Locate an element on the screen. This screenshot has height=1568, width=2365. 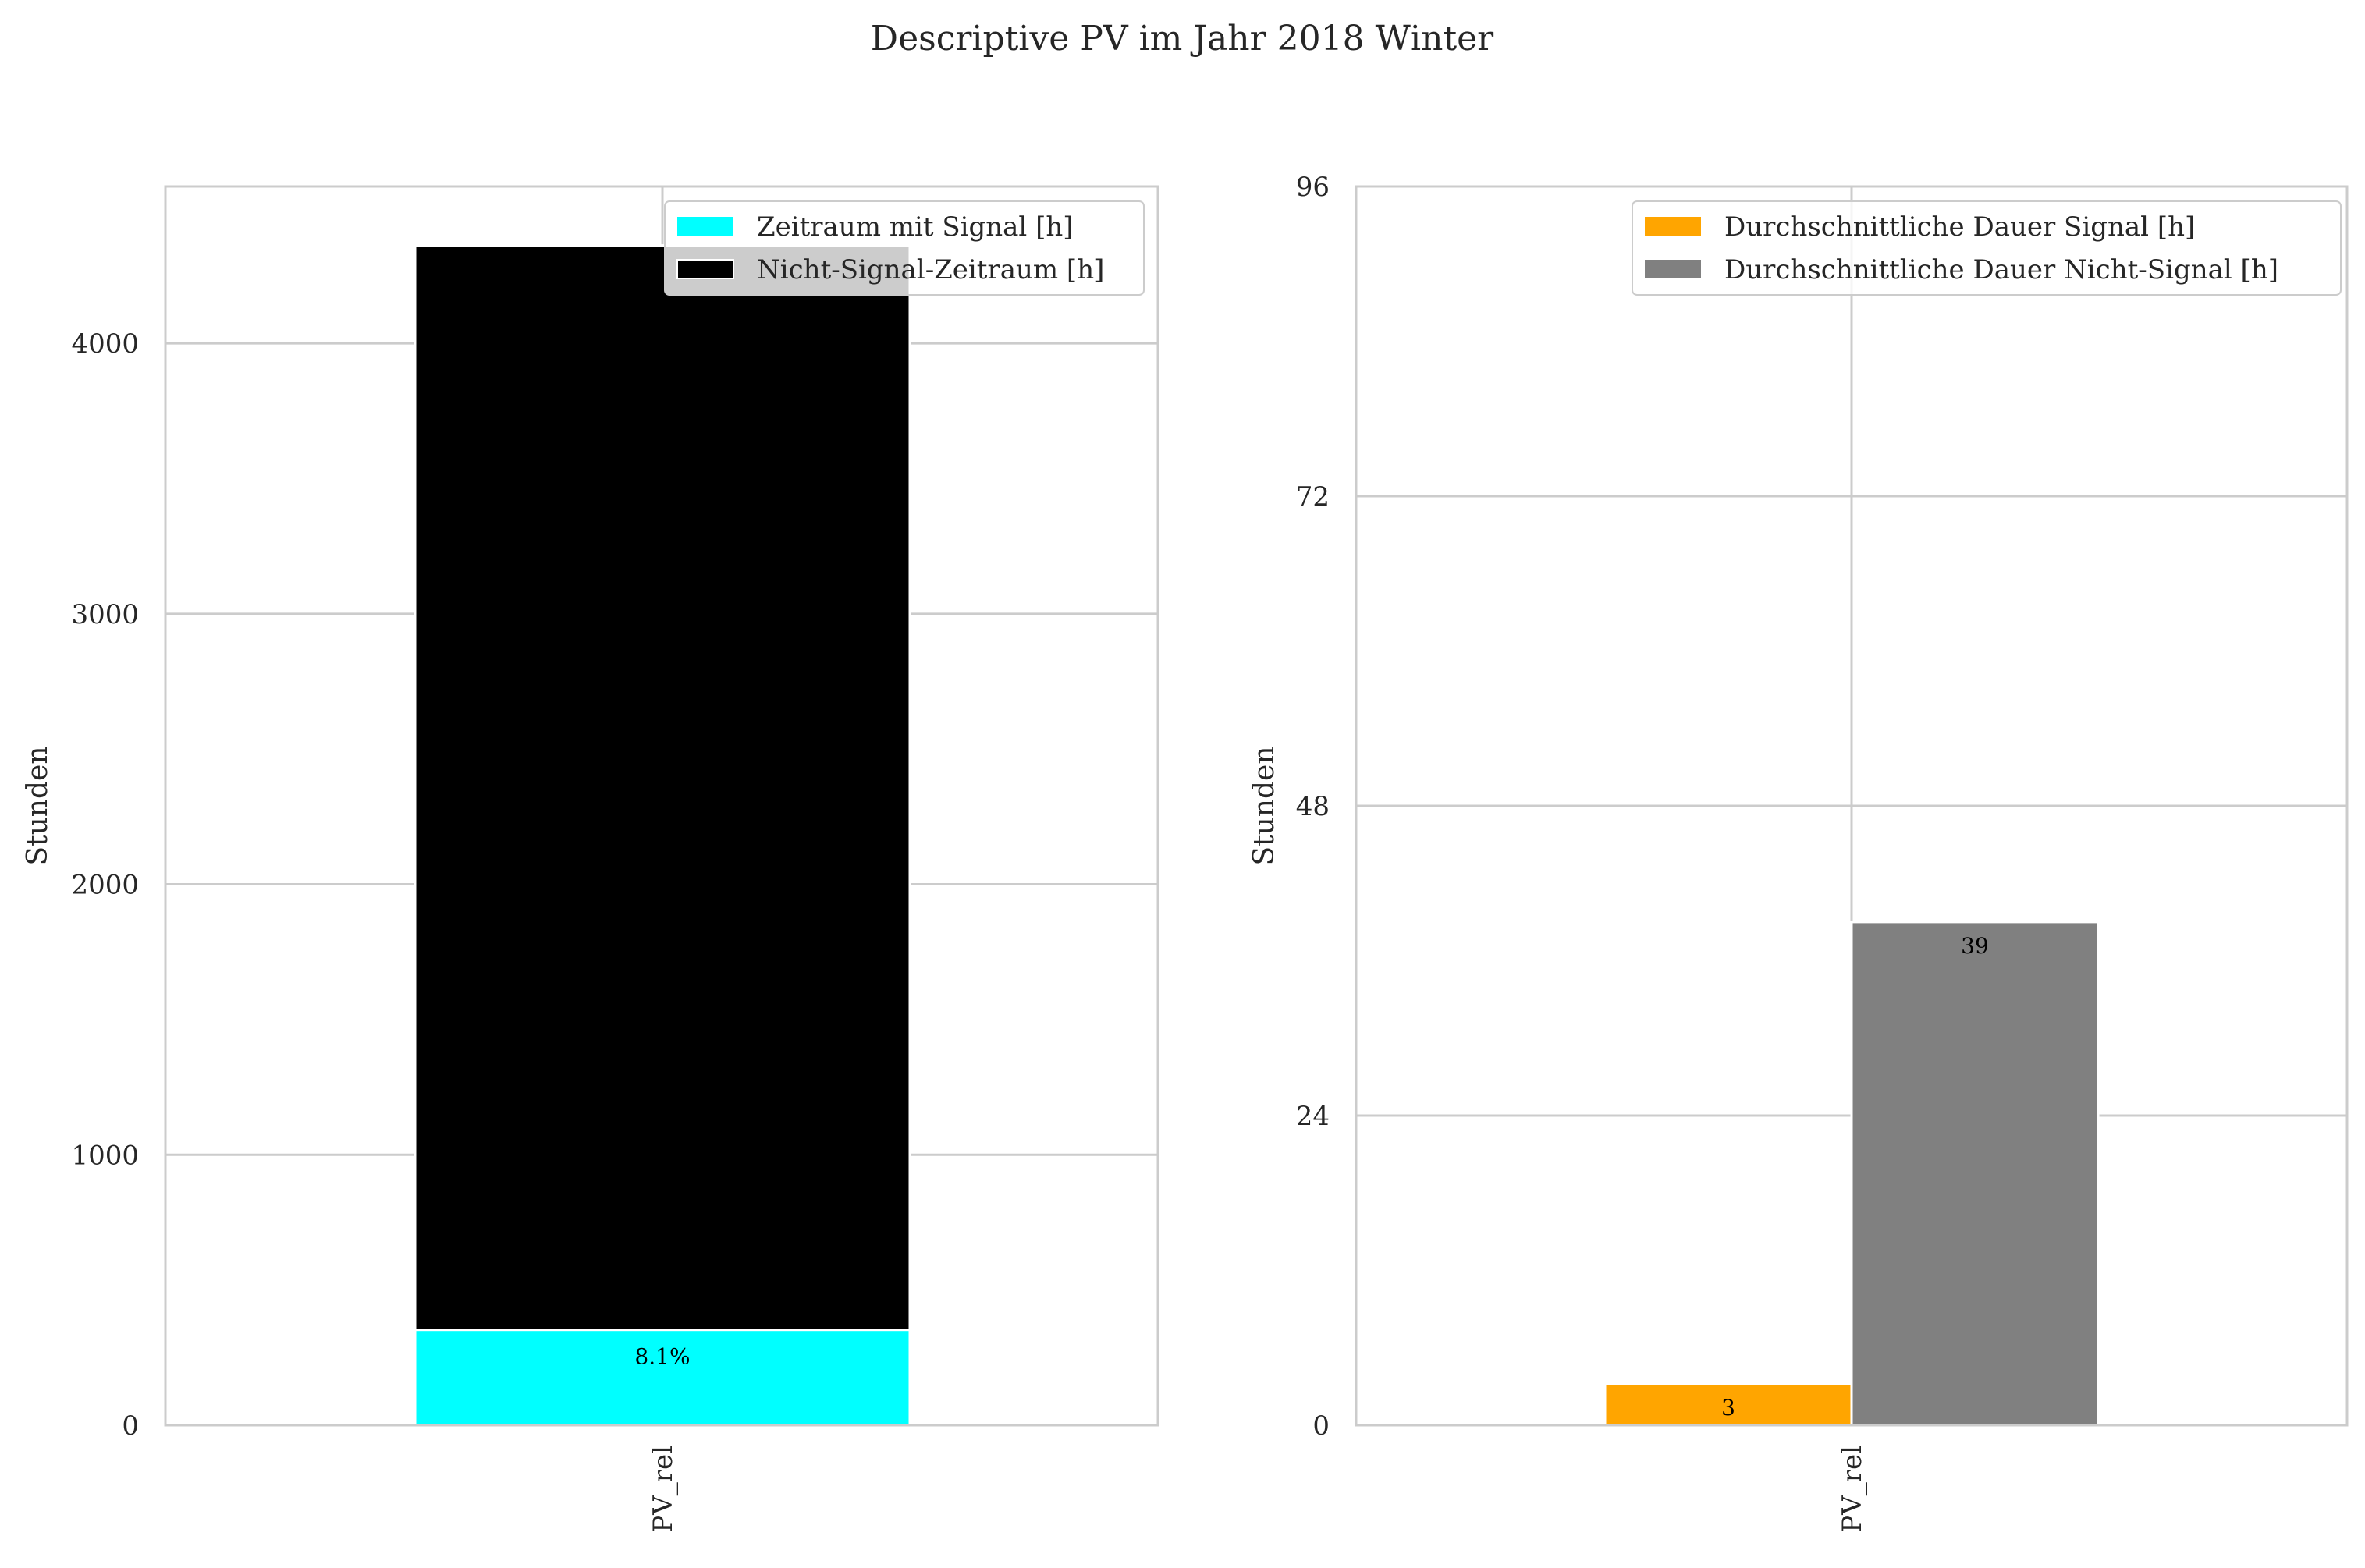
right-y-ticks: 0 24 48 72 96 is located at coordinates (1313, 807).